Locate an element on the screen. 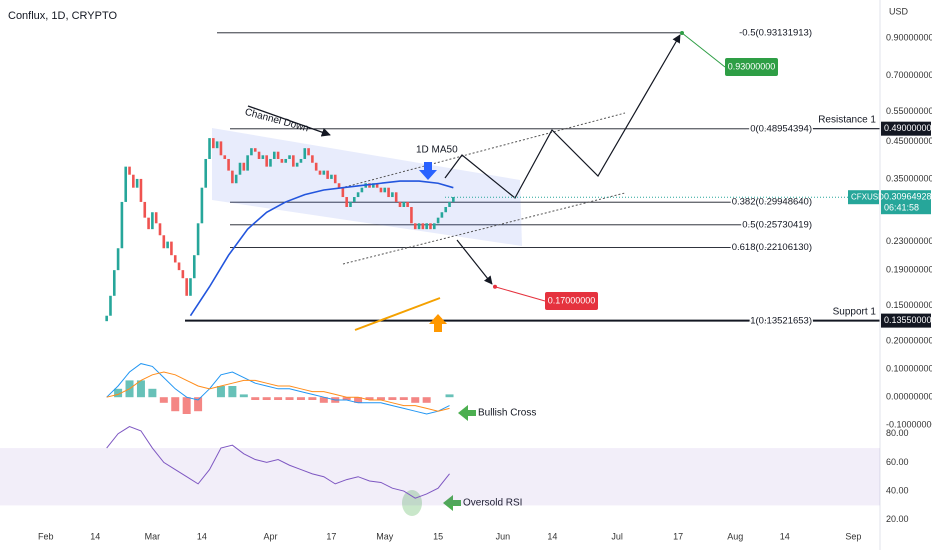 Image resolution: width=932 pixels, height=550 pixels. upper-trend-line is located at coordinates (485, 150).